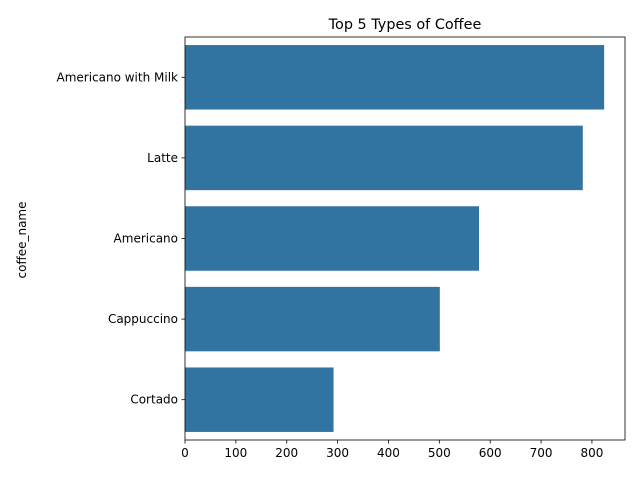  What do you see at coordinates (332, 238) in the screenshot?
I see `bar-americano` at bounding box center [332, 238].